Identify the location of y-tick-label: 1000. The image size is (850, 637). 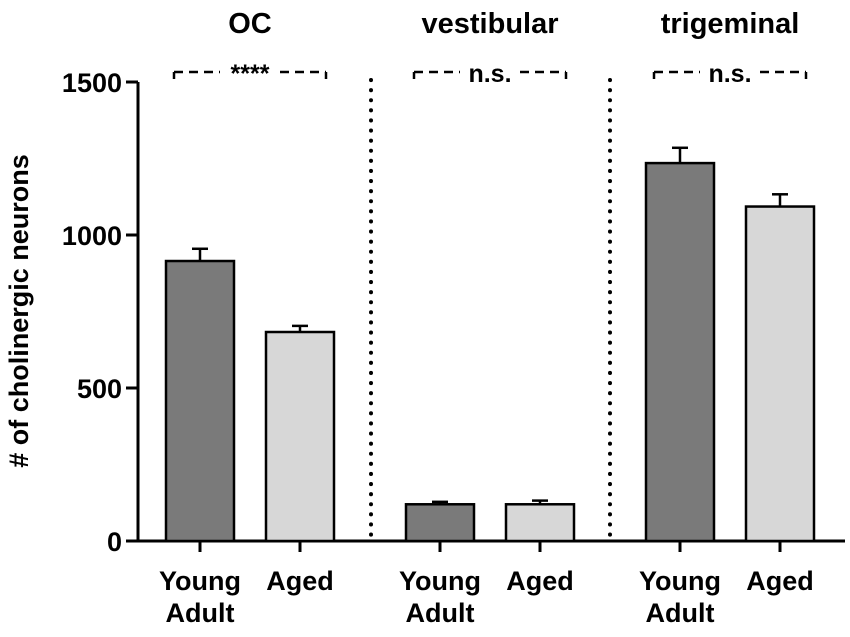
(92, 236).